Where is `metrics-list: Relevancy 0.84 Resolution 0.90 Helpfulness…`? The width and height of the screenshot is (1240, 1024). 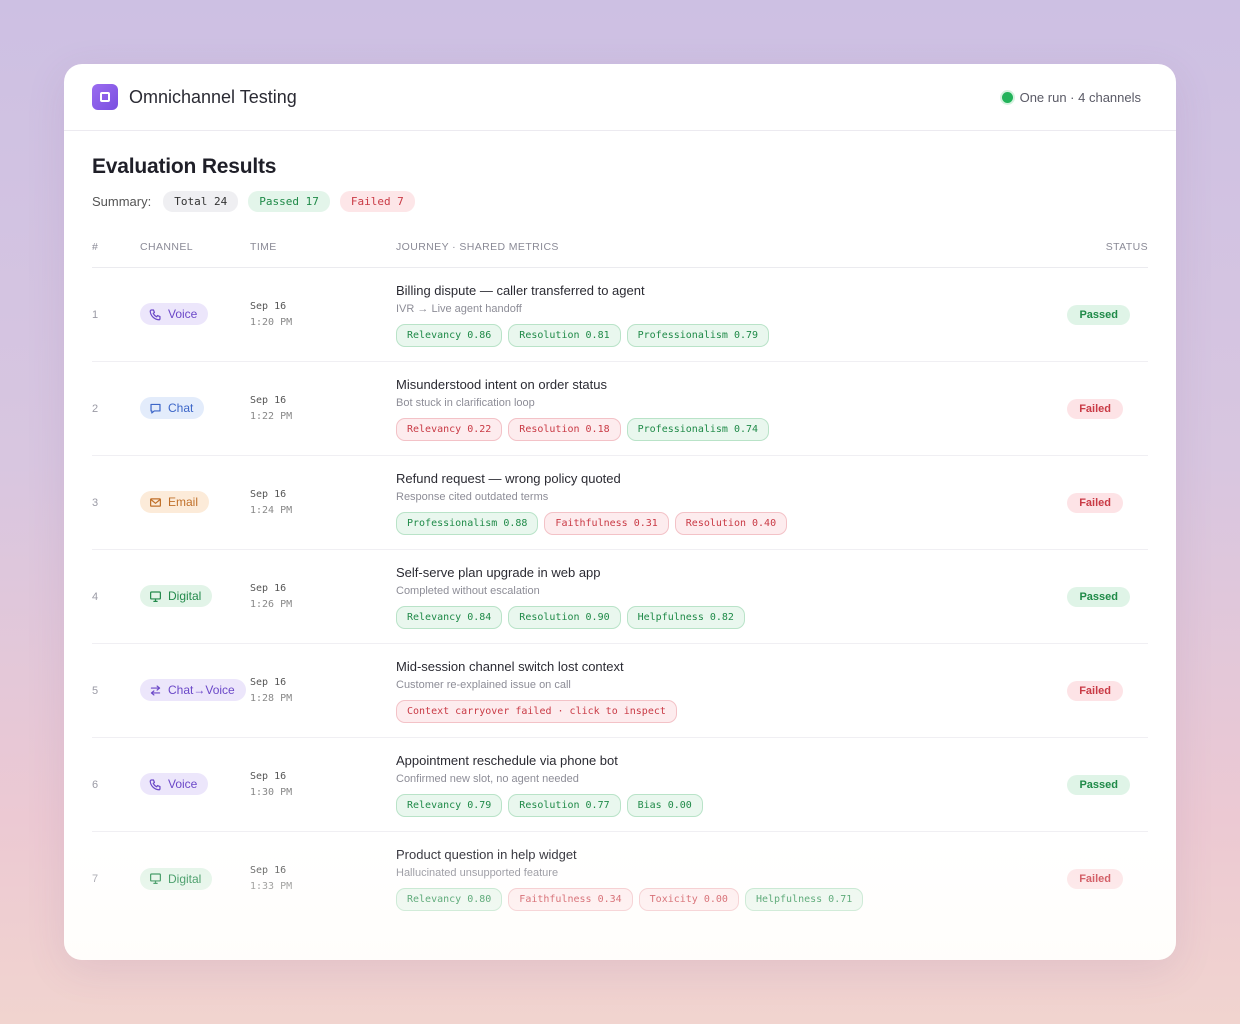
metrics-list: Relevancy 0.84 Resolution 0.90 Helpfulness… is located at coordinates (722, 617).